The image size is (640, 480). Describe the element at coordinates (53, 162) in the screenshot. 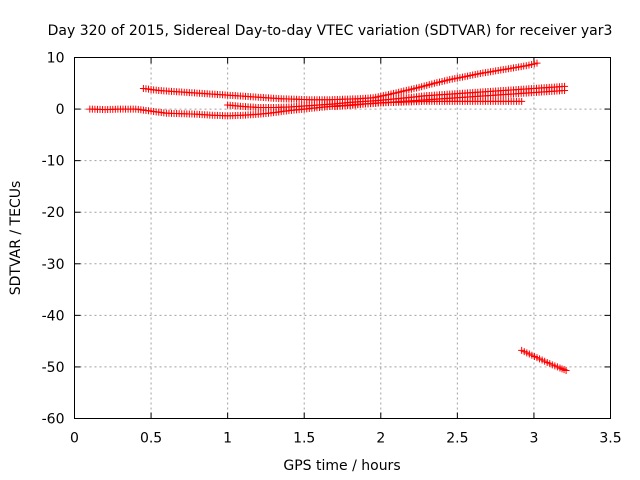

I see `y-tick-label: -10` at that location.